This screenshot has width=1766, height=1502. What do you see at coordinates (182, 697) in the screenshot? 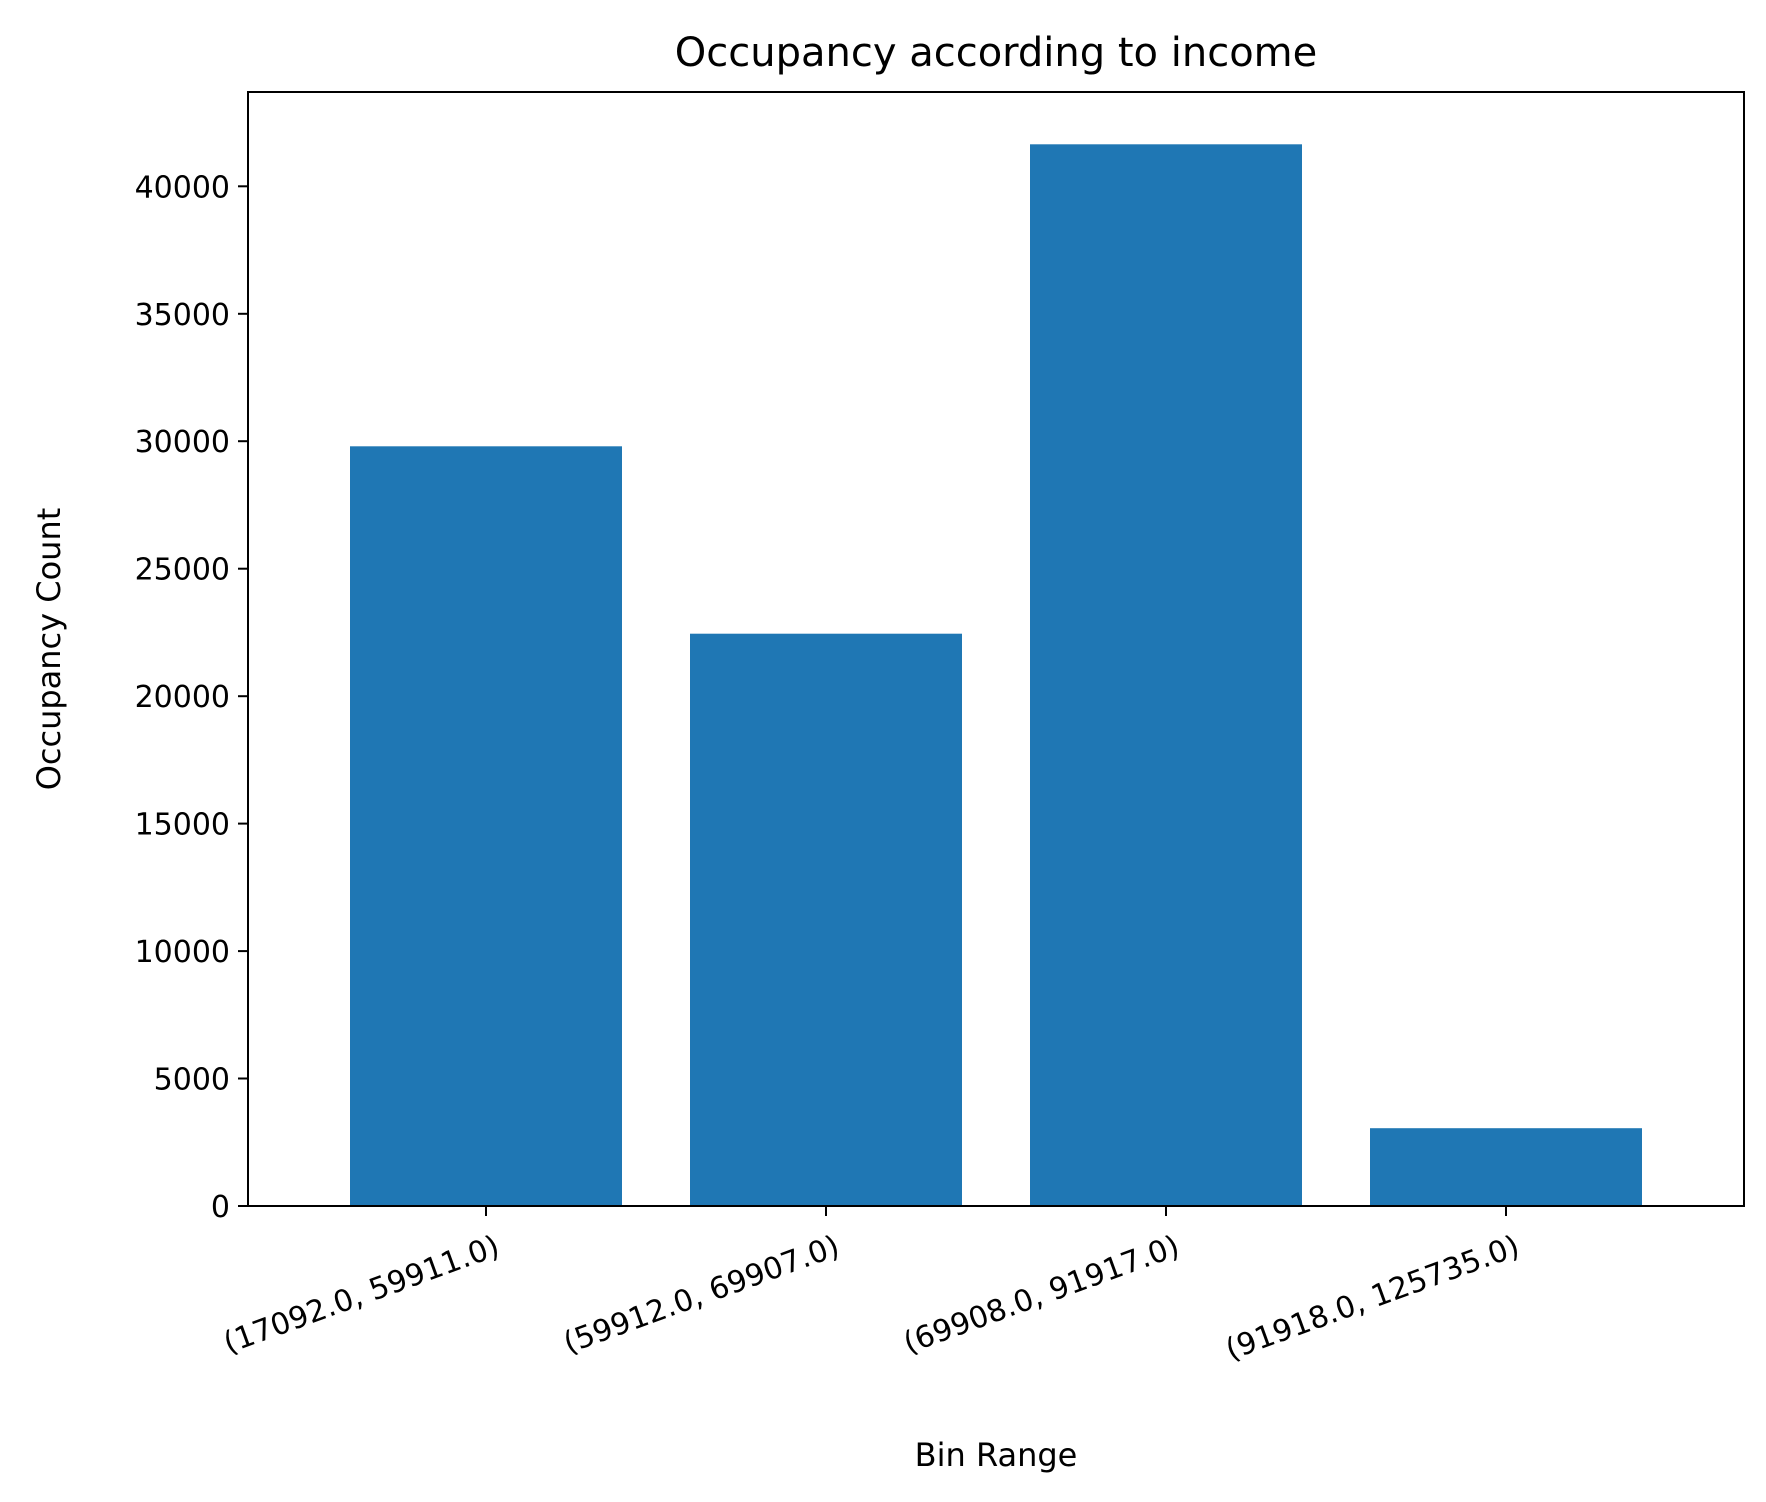
I see `y-tick-label: 20000` at bounding box center [182, 697].